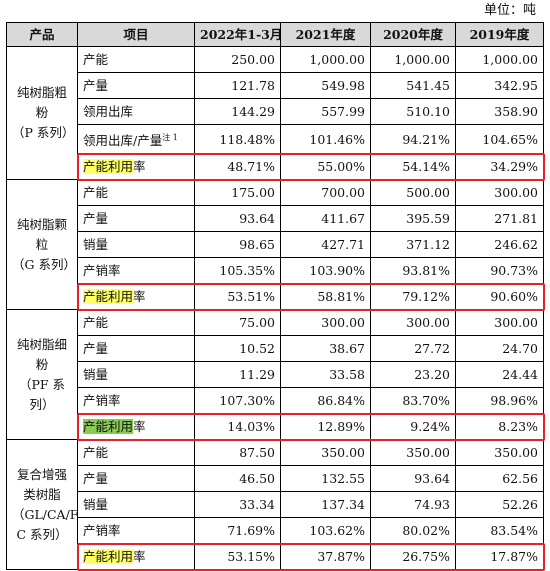 This screenshot has height=571, width=550. What do you see at coordinates (45, 514) in the screenshot?
I see `product-name-line: （GL/CA/F` at bounding box center [45, 514].